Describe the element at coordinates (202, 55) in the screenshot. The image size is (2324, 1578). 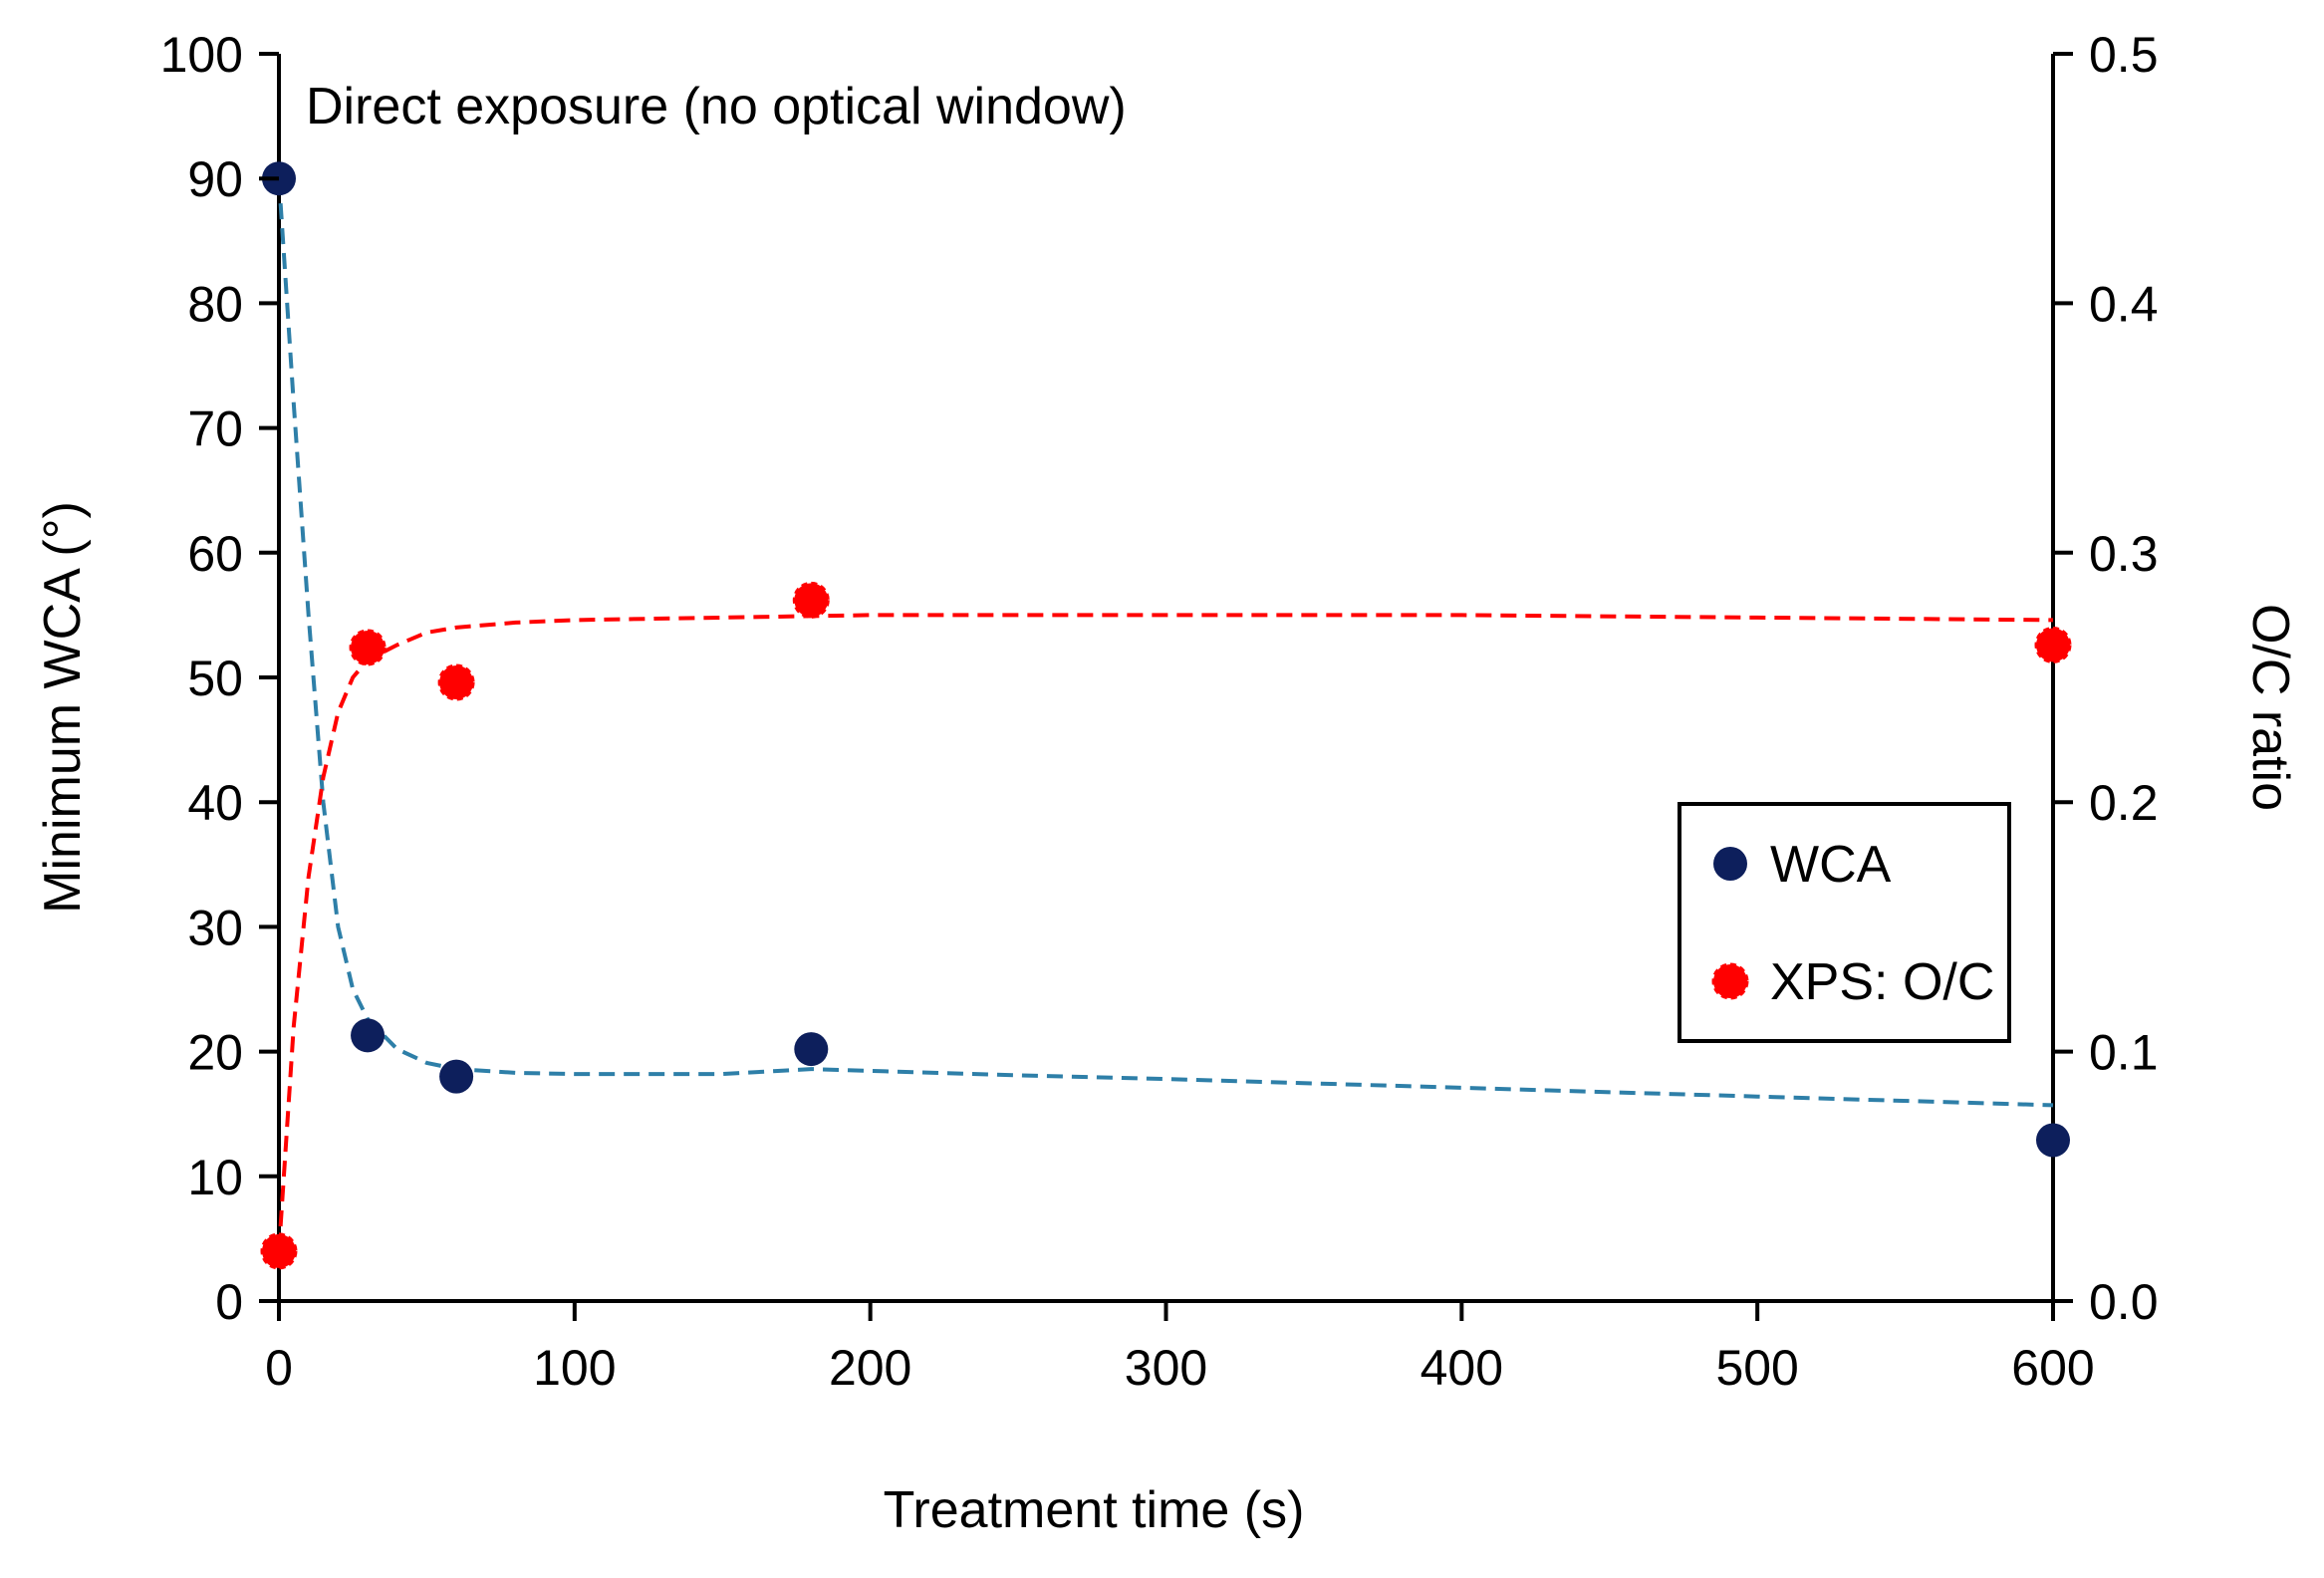
I see `y-tick-label: 100` at that location.